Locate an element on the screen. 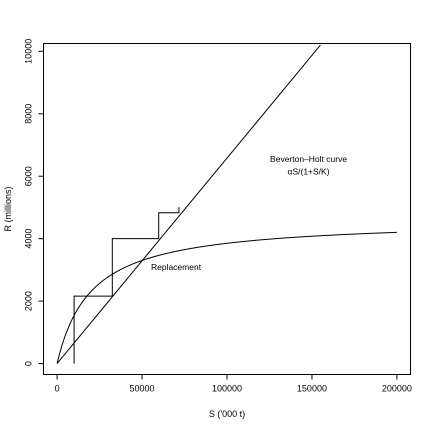  annotation-label: αS/(1+S/K) is located at coordinates (309, 172).